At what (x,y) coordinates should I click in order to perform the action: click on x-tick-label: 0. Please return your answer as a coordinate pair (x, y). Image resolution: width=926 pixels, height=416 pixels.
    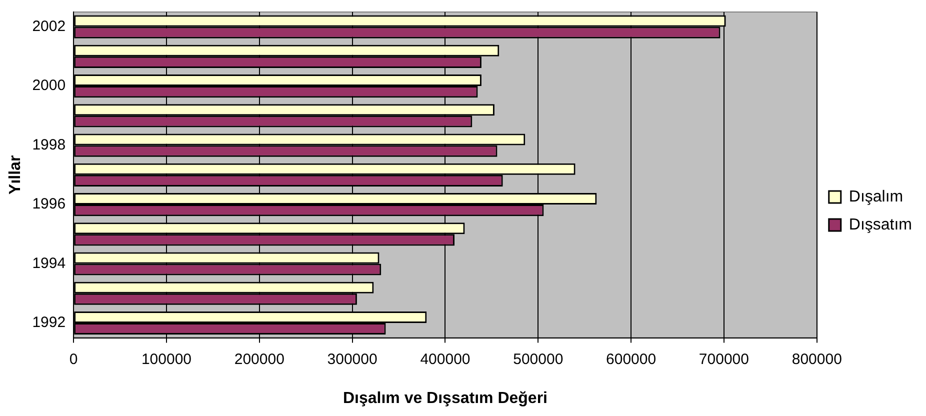
    Looking at the image, I should click on (73, 359).